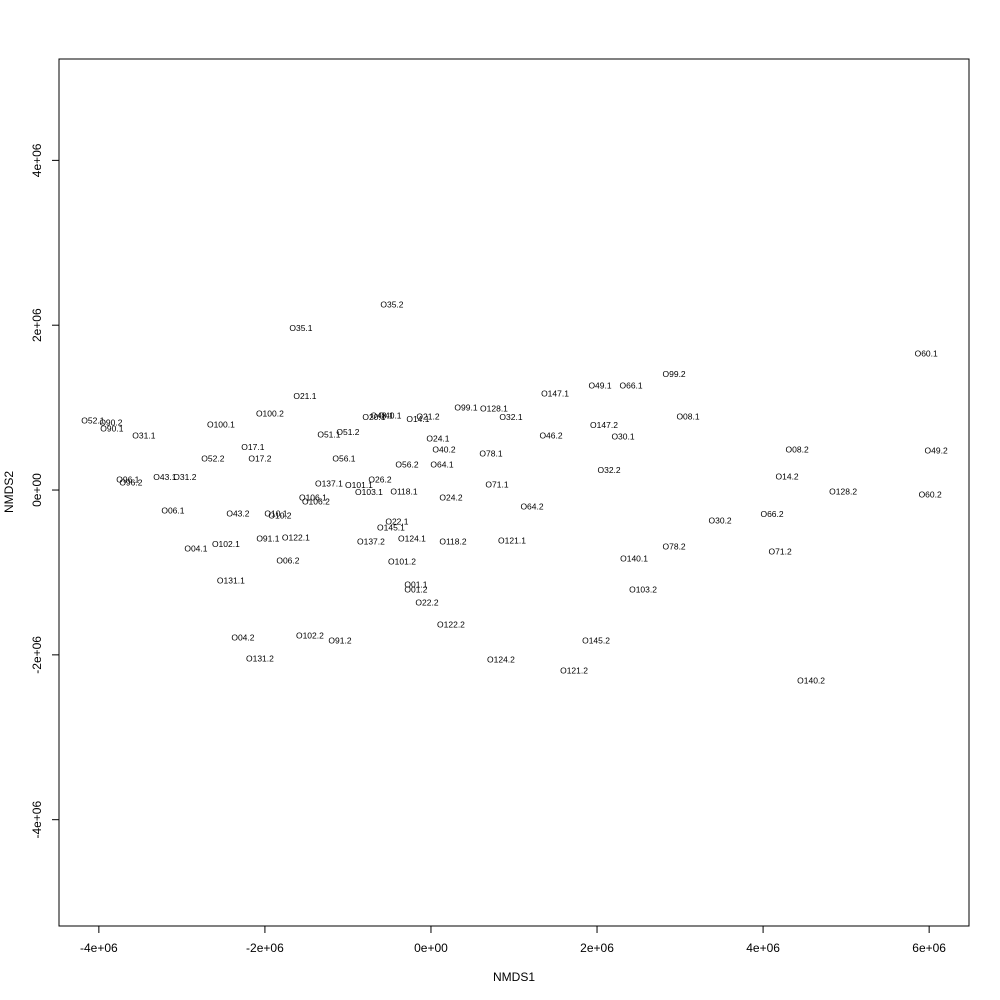 This screenshot has height=1000, width=1000. What do you see at coordinates (771, 514) in the screenshot?
I see `point-label: O66.2` at bounding box center [771, 514].